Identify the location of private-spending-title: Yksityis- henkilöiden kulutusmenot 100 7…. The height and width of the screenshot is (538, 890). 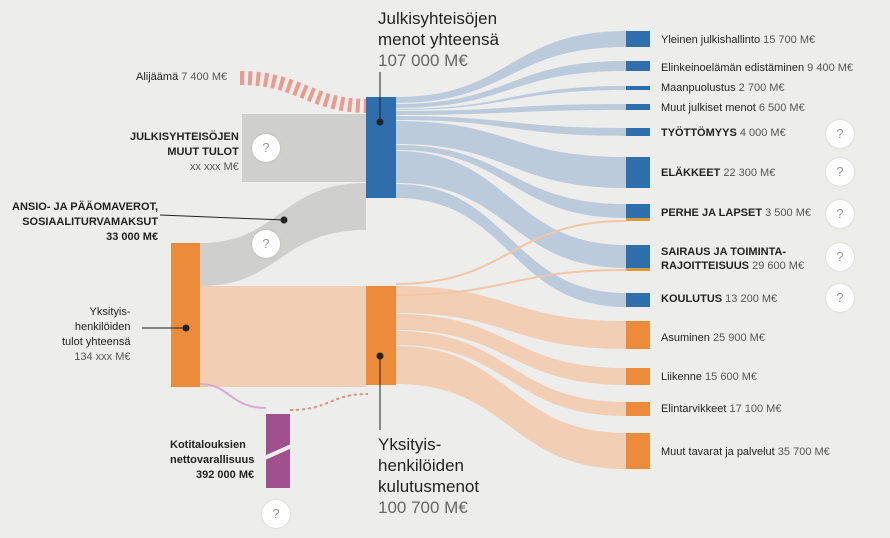
(429, 476).